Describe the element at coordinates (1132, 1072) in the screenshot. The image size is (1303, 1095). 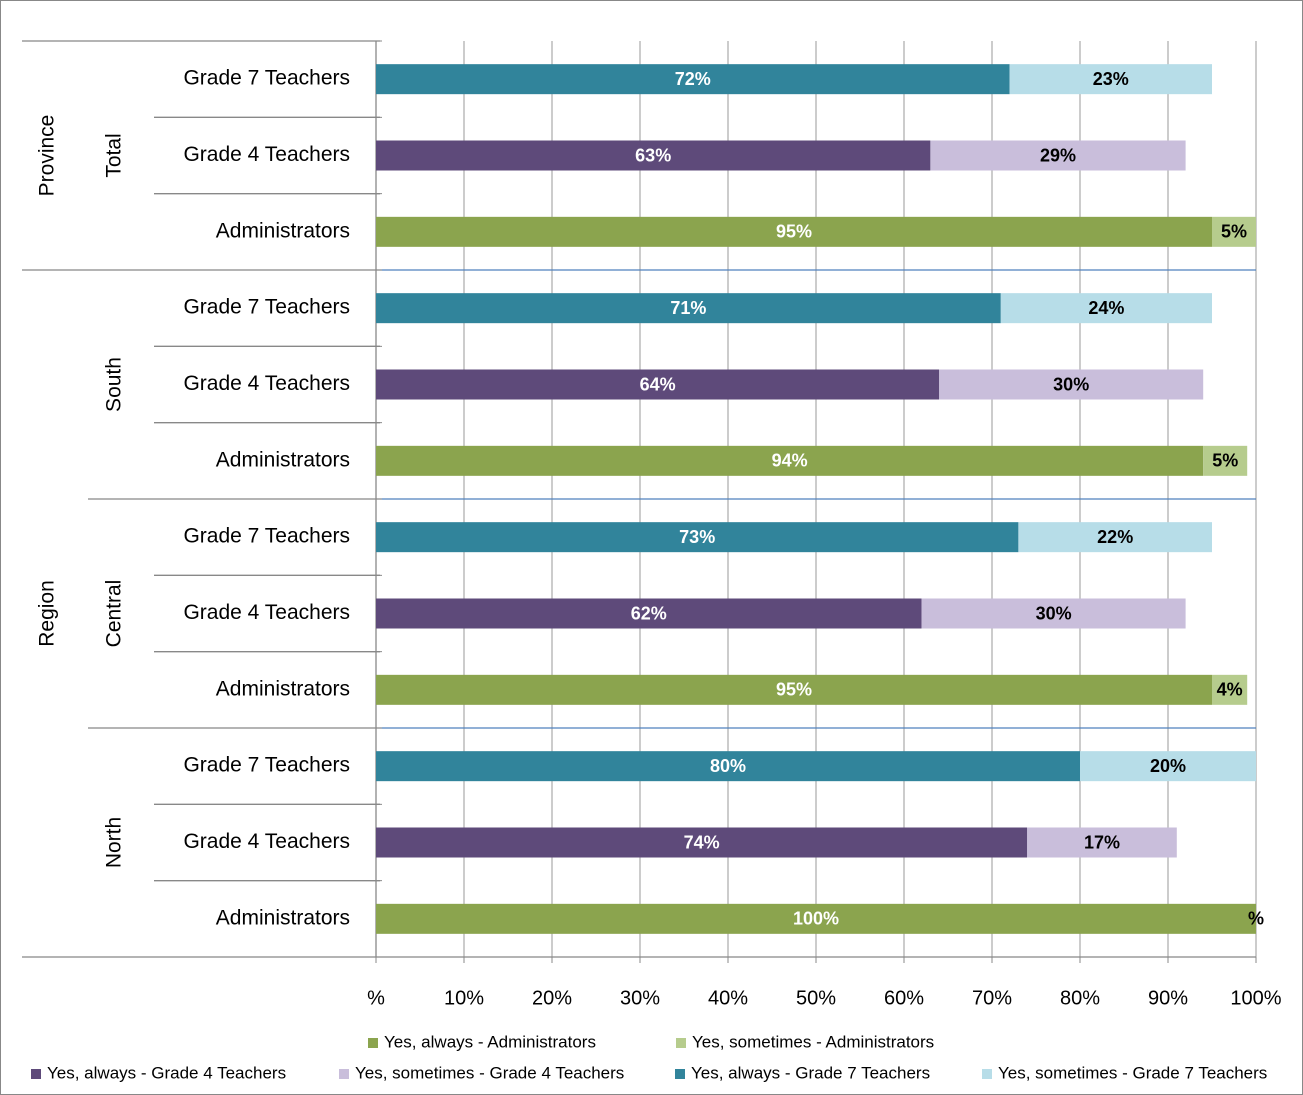
I see `legend-label: Yes, sometimes - Grade 7 Teachers` at that location.